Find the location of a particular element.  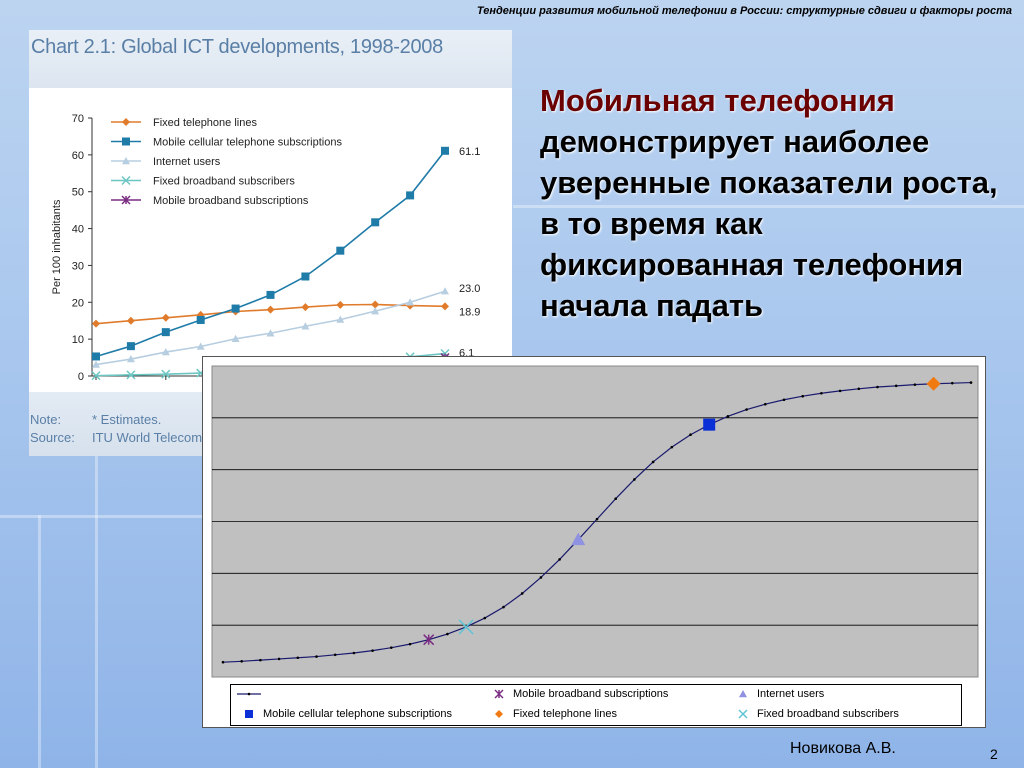

note-text: * Estimates. is located at coordinates (127, 419).